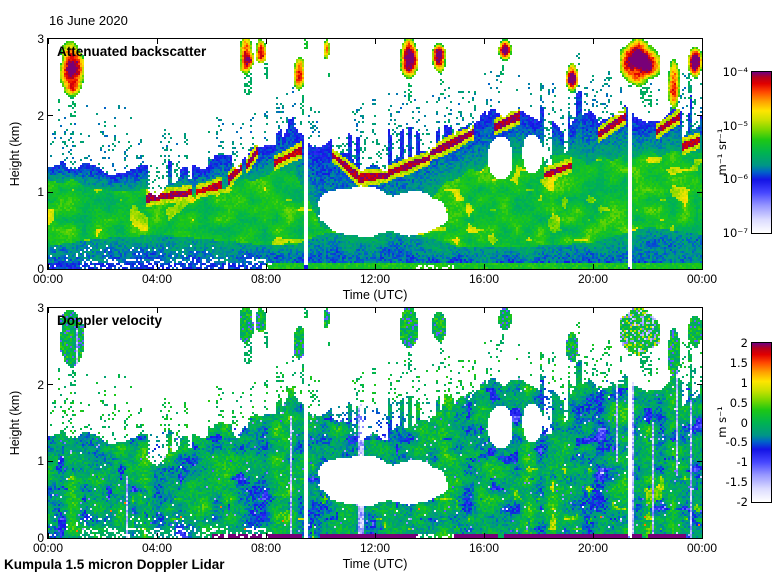  What do you see at coordinates (735, 125) in the screenshot?
I see `colorbar-tick-label: 10⁻⁵` at bounding box center [735, 125].